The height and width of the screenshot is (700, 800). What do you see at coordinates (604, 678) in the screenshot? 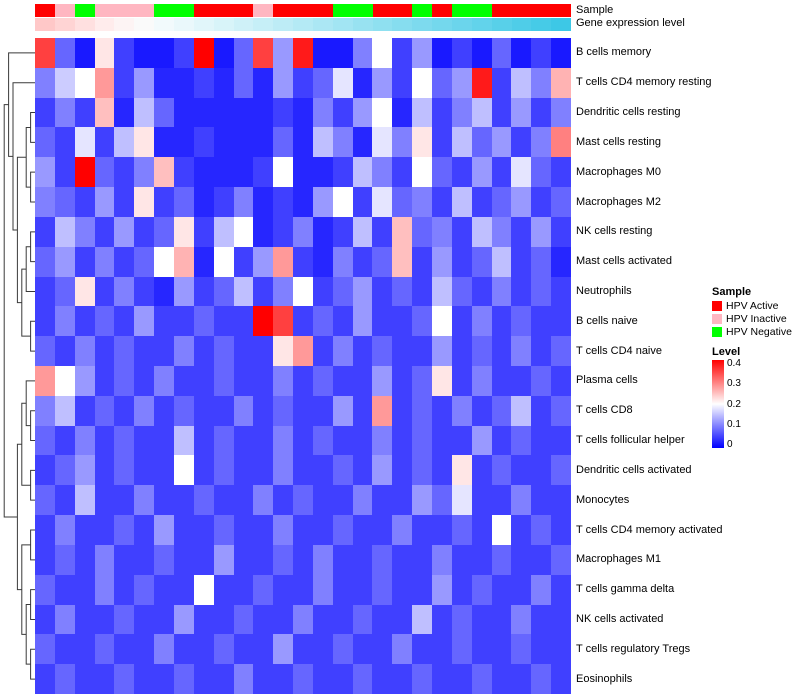
I see `row-label: Eosinophils` at bounding box center [604, 678].